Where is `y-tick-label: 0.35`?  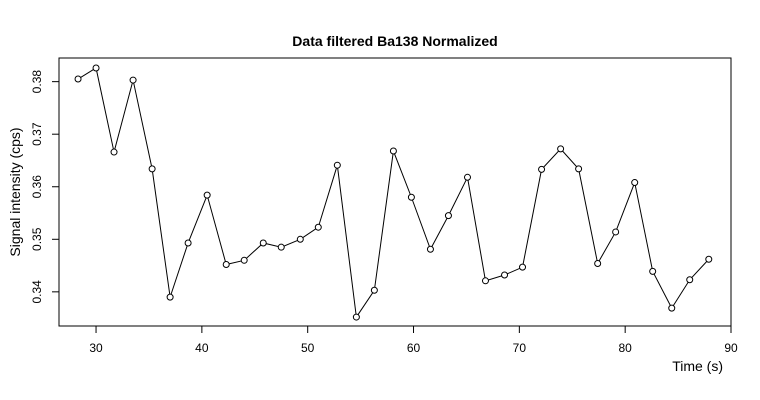
y-tick-label: 0.35 is located at coordinates (37, 239).